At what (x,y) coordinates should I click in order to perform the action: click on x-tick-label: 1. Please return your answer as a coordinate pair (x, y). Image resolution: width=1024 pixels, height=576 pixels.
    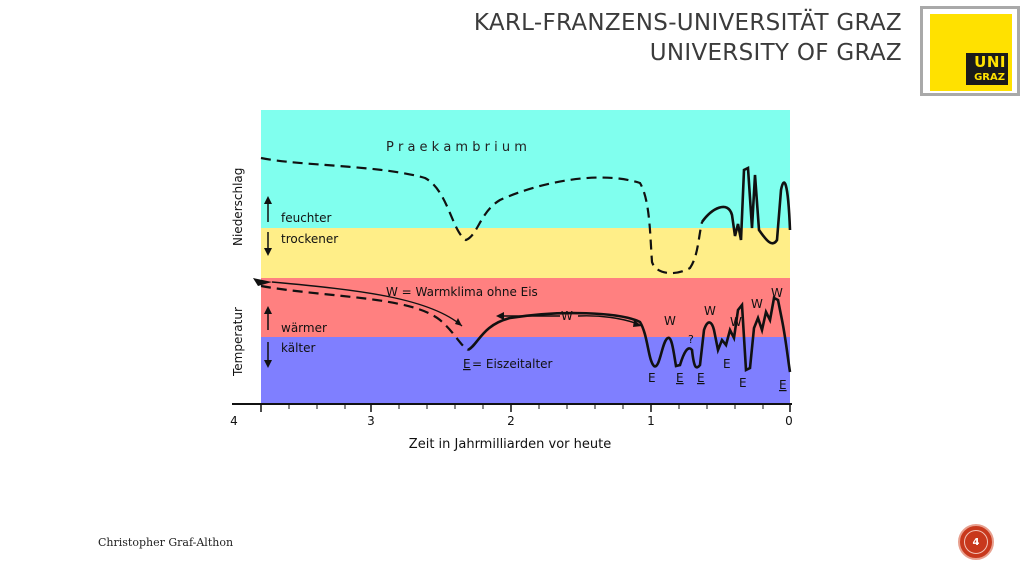
    Looking at the image, I should click on (651, 421).